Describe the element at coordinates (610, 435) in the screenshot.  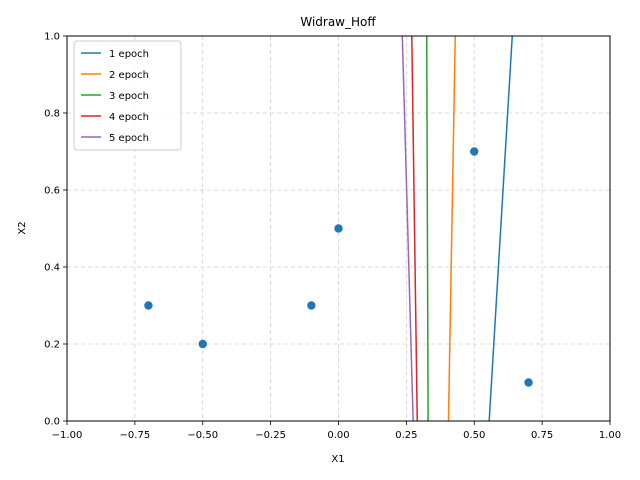
I see `x-tick-label: 1.00` at that location.